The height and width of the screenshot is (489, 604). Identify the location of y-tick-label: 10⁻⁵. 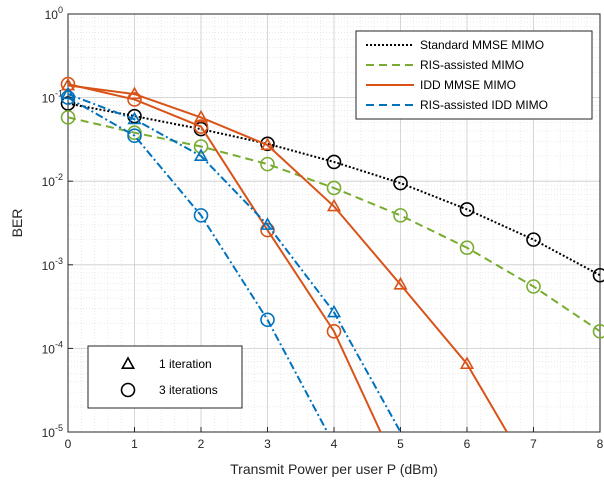
(52, 431).